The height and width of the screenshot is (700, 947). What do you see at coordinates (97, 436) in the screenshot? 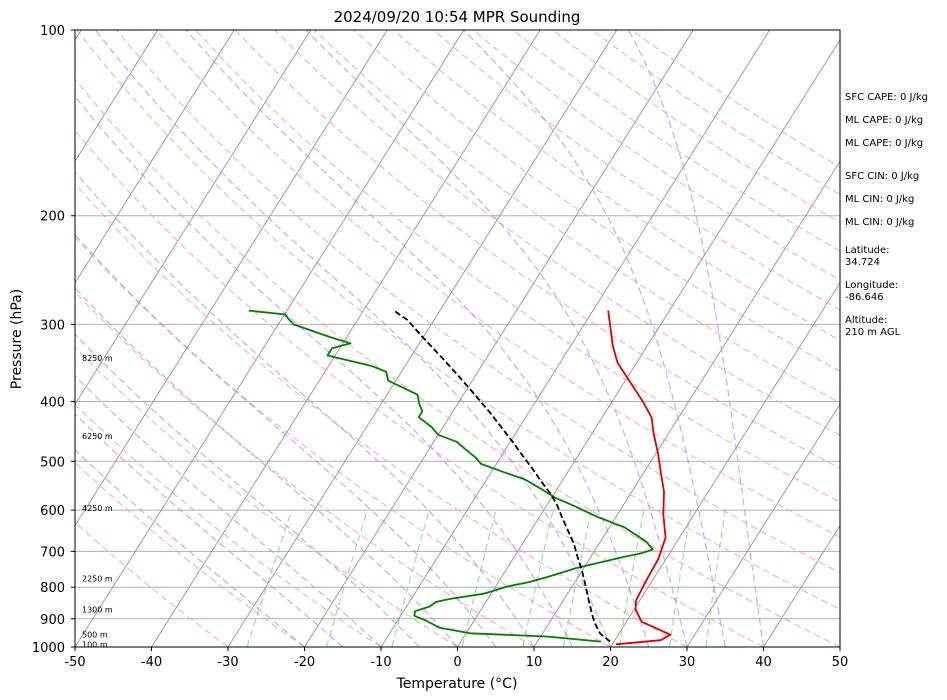
I see `height-label: 6250 m` at bounding box center [97, 436].